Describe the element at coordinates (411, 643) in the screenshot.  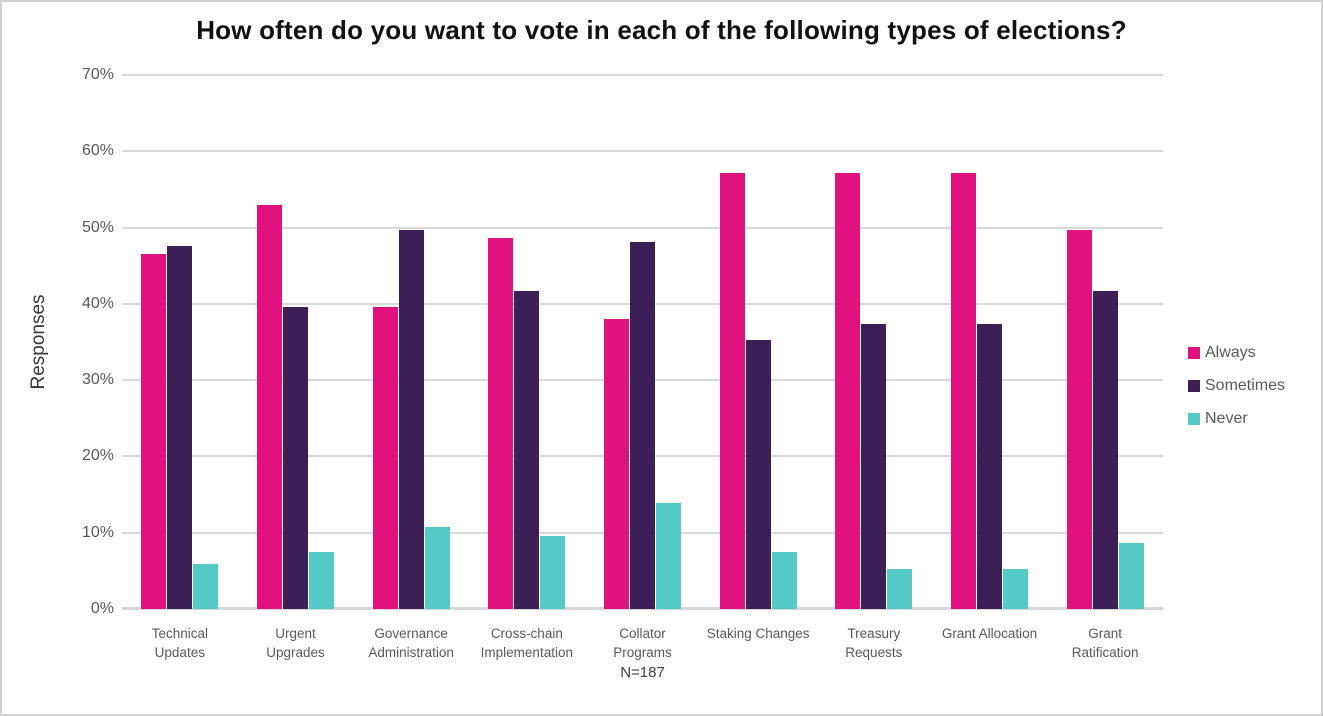
I see `x-tick-label: Governance Administration` at that location.